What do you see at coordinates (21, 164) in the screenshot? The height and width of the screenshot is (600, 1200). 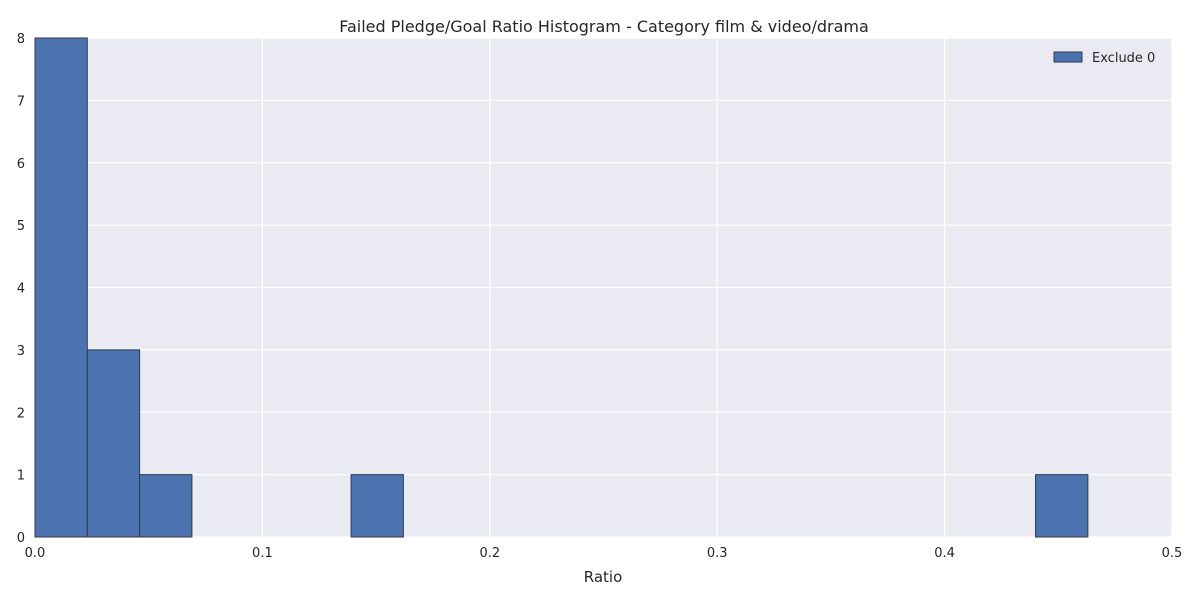 I see `y-tick-label: 6` at bounding box center [21, 164].